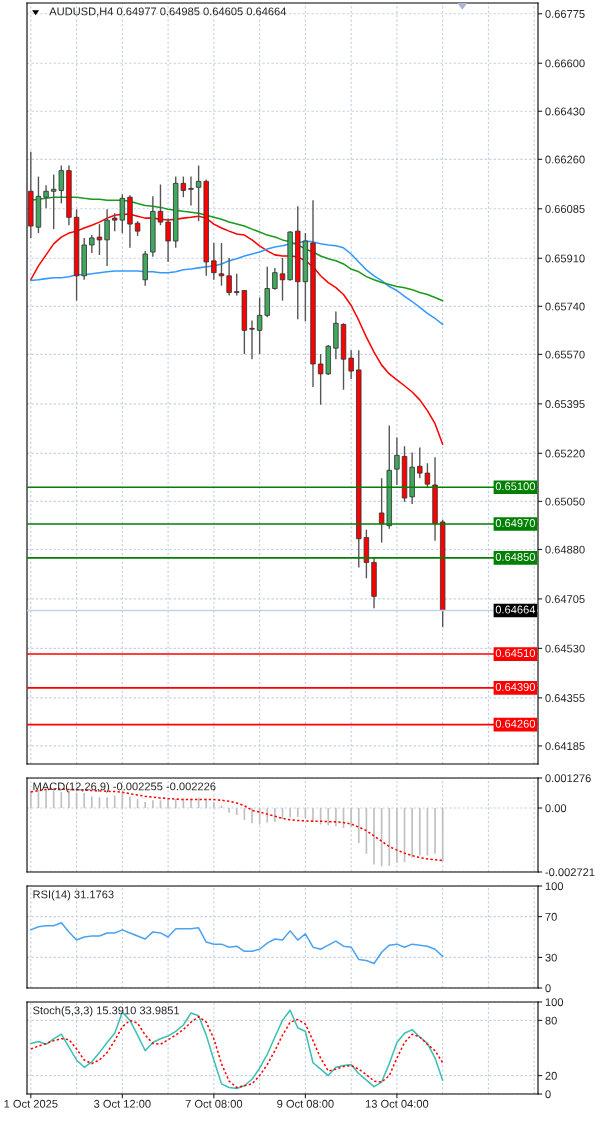  What do you see at coordinates (568, 778) in the screenshot?
I see `y-tick-label: 0.001276` at bounding box center [568, 778].